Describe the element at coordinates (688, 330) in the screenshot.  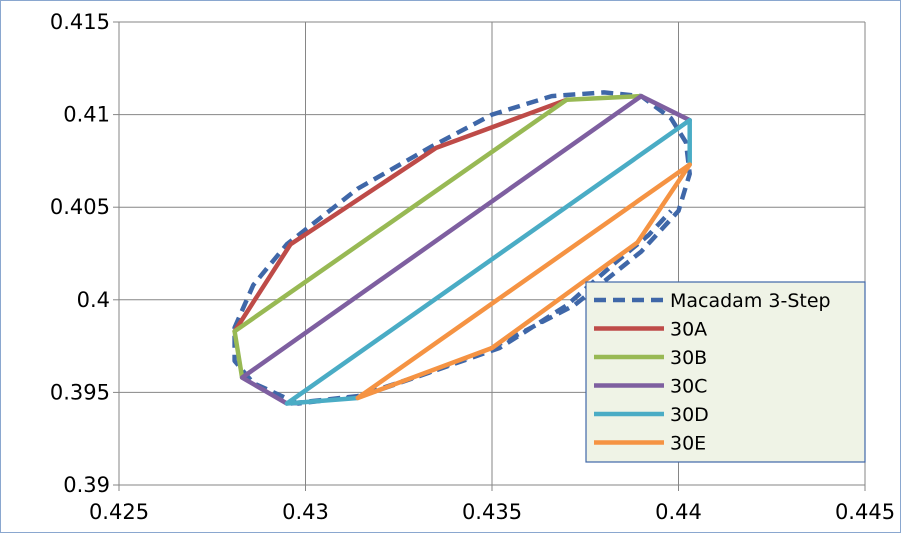
I see `legend-label: 30A` at that location.